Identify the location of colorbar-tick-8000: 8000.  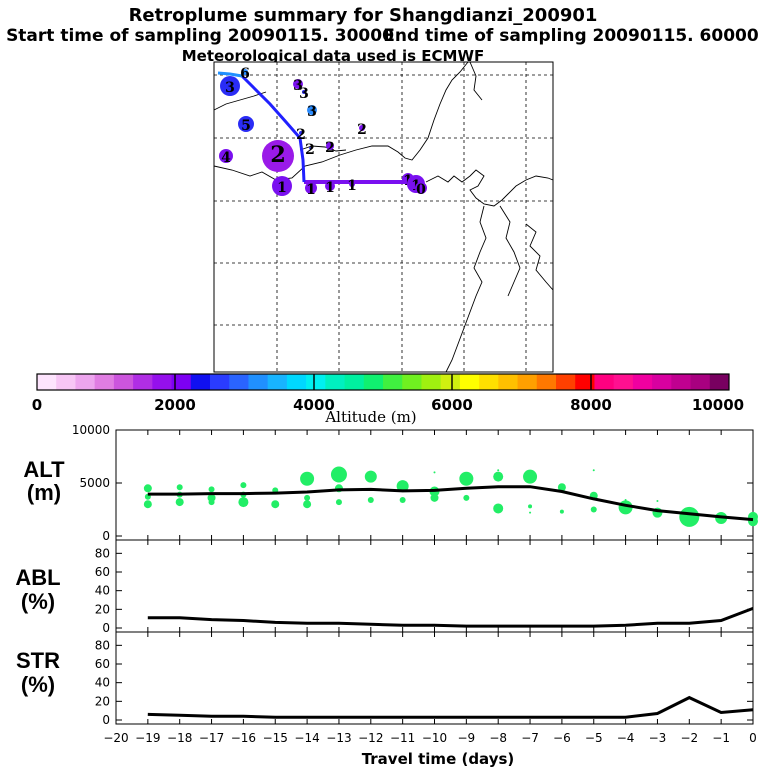
(591, 405).